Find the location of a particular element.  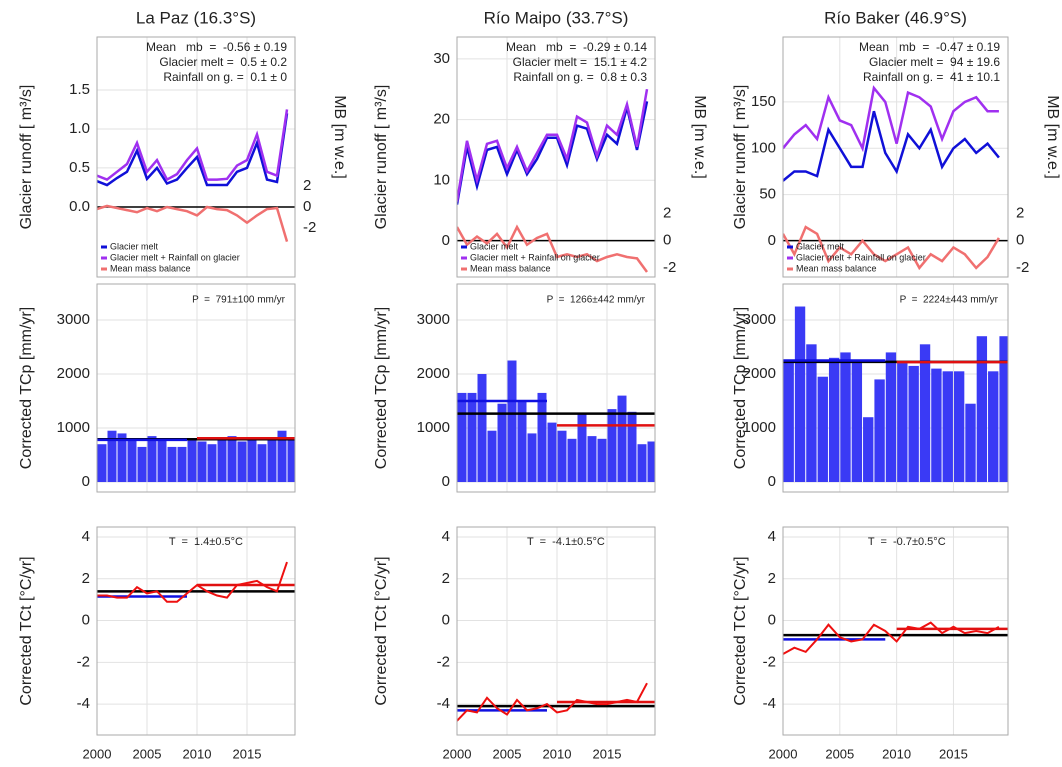

y-tick-label: 1.0 is located at coordinates (79, 128).